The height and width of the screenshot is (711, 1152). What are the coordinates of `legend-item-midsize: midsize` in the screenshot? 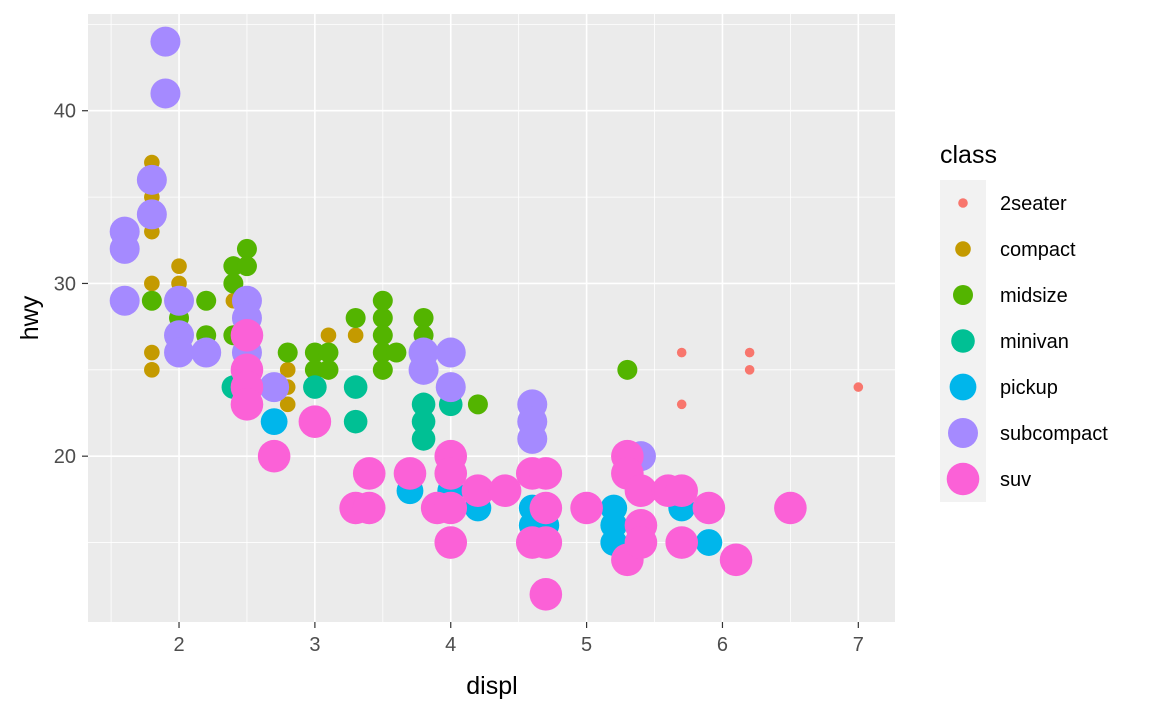 It's located at (1004, 295).